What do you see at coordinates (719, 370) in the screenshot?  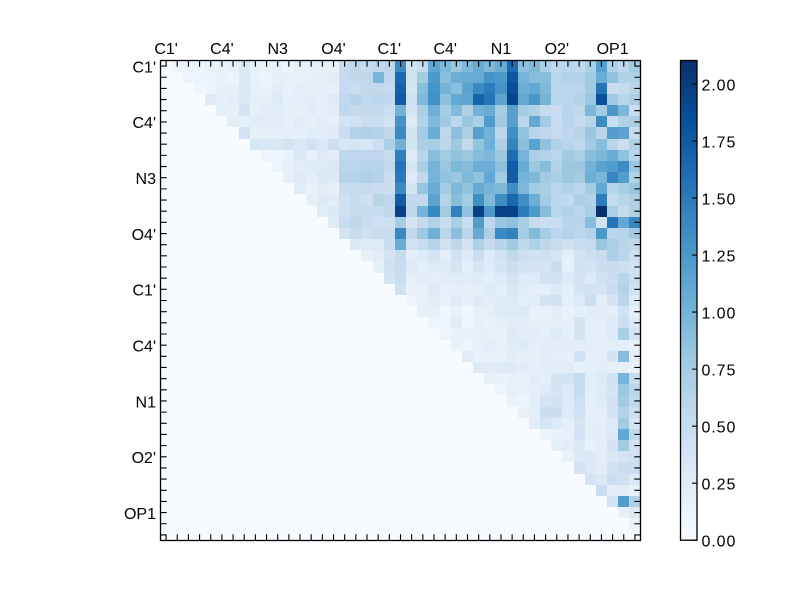 I see `svg-text: 0.75` at bounding box center [719, 370].